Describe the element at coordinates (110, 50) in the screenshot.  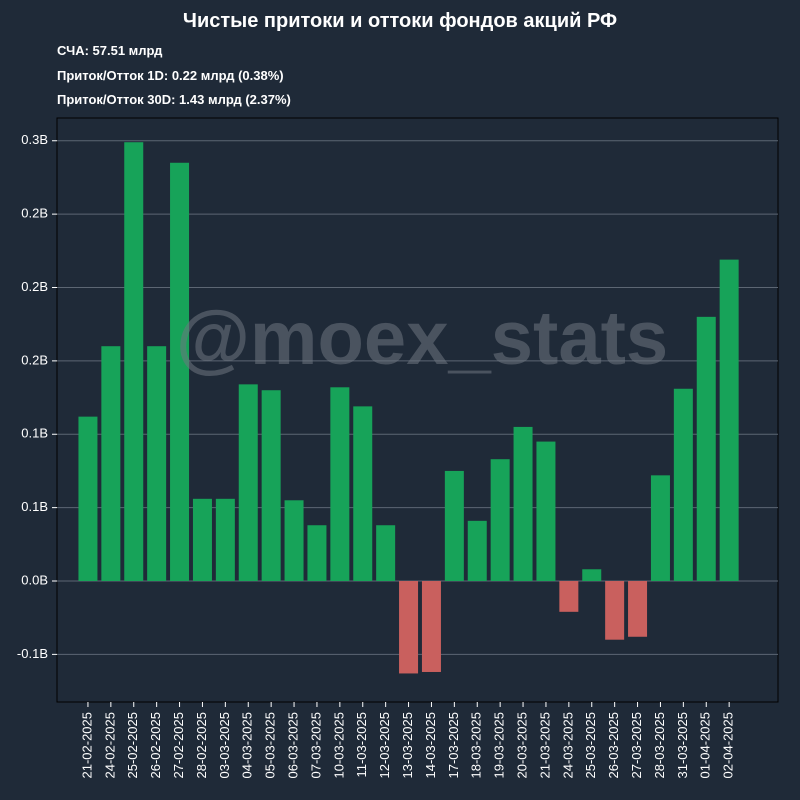
I see `nav-stat: СЧА: 57.51 млрд` at that location.